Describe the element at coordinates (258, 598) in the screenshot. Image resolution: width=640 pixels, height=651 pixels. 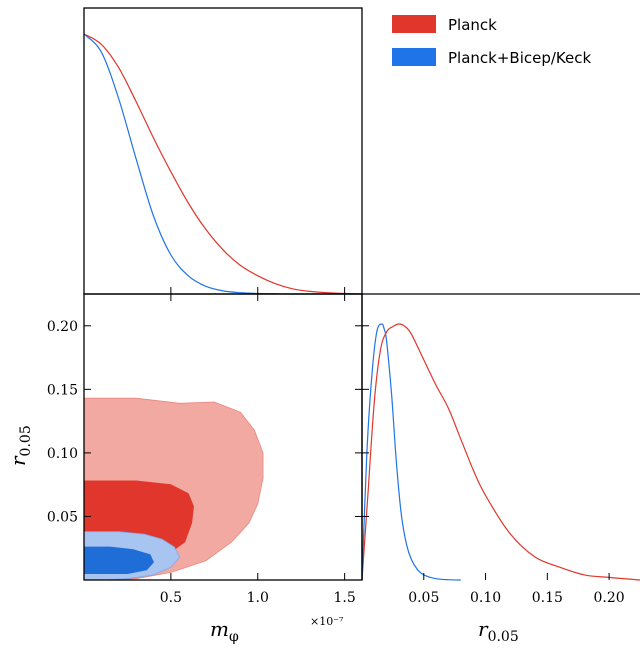
I see `m-tick-label: 1.0` at that location.